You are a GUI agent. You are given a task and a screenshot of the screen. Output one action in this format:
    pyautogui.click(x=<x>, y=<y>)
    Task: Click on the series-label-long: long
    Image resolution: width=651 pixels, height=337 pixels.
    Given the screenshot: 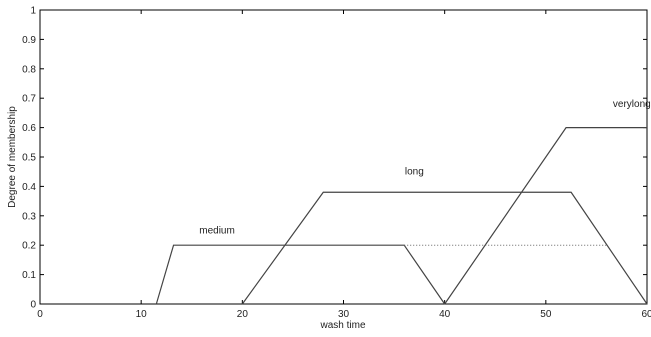 What is the action you would take?
    pyautogui.click(x=414, y=172)
    